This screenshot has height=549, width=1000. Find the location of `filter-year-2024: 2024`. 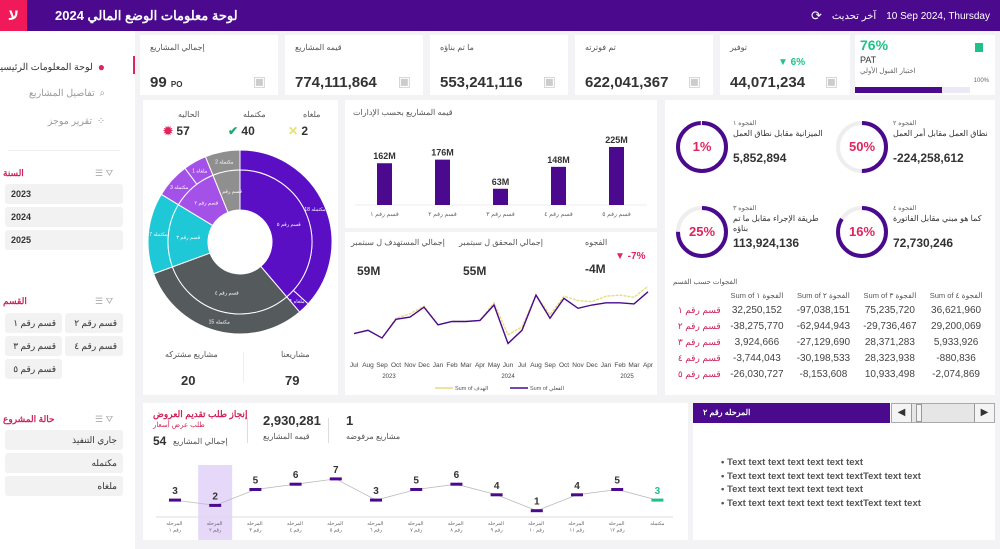

filter-year-2024: 2024 is located at coordinates (64, 217).